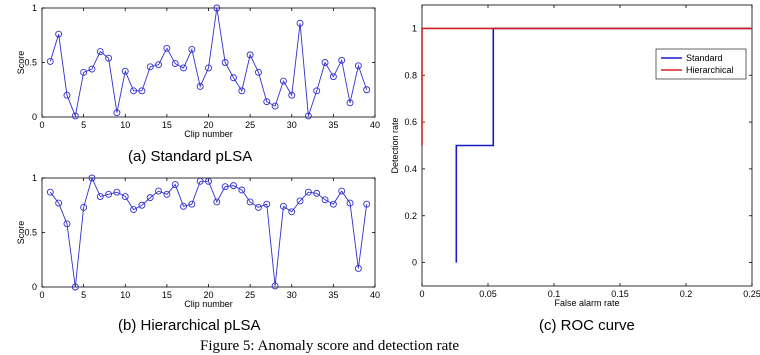 The width and height of the screenshot is (760, 355). I want to click on series-line-hierarchical, so click(586, 86).